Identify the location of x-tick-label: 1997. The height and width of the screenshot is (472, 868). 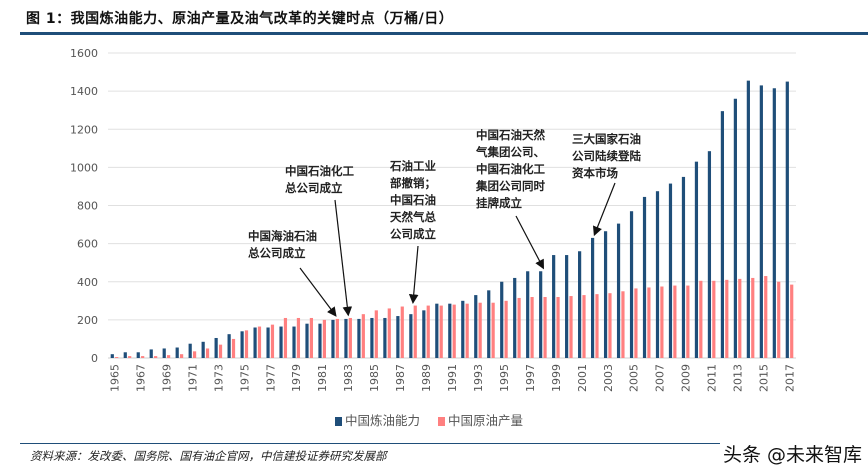
(530, 378).